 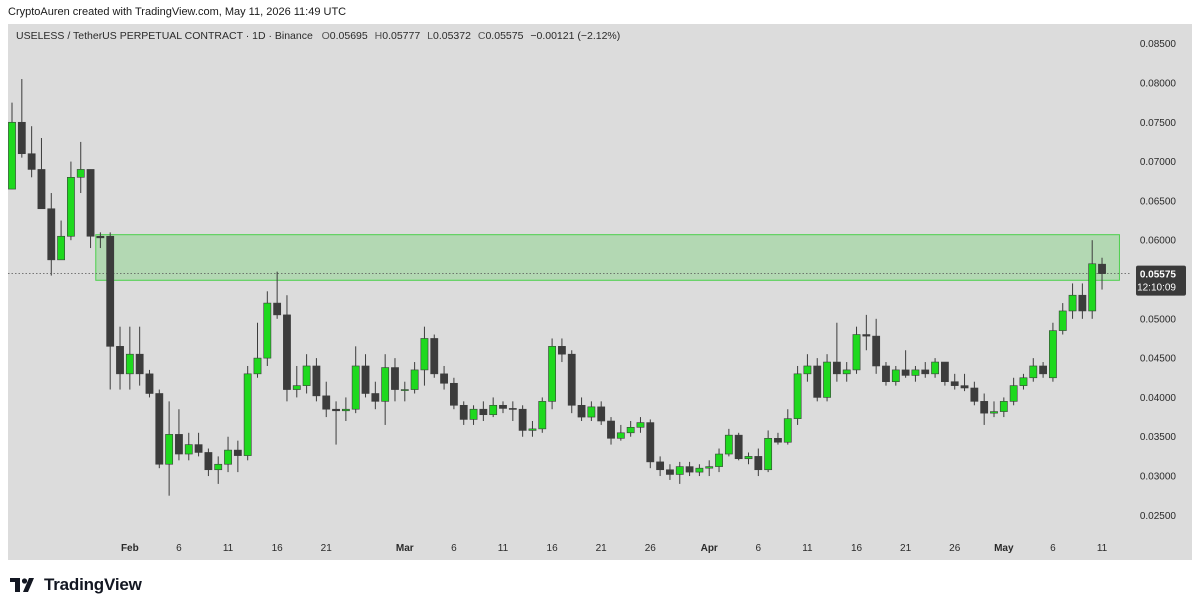 I want to click on price-tick-label: 0.04000, so click(x=1158, y=398).